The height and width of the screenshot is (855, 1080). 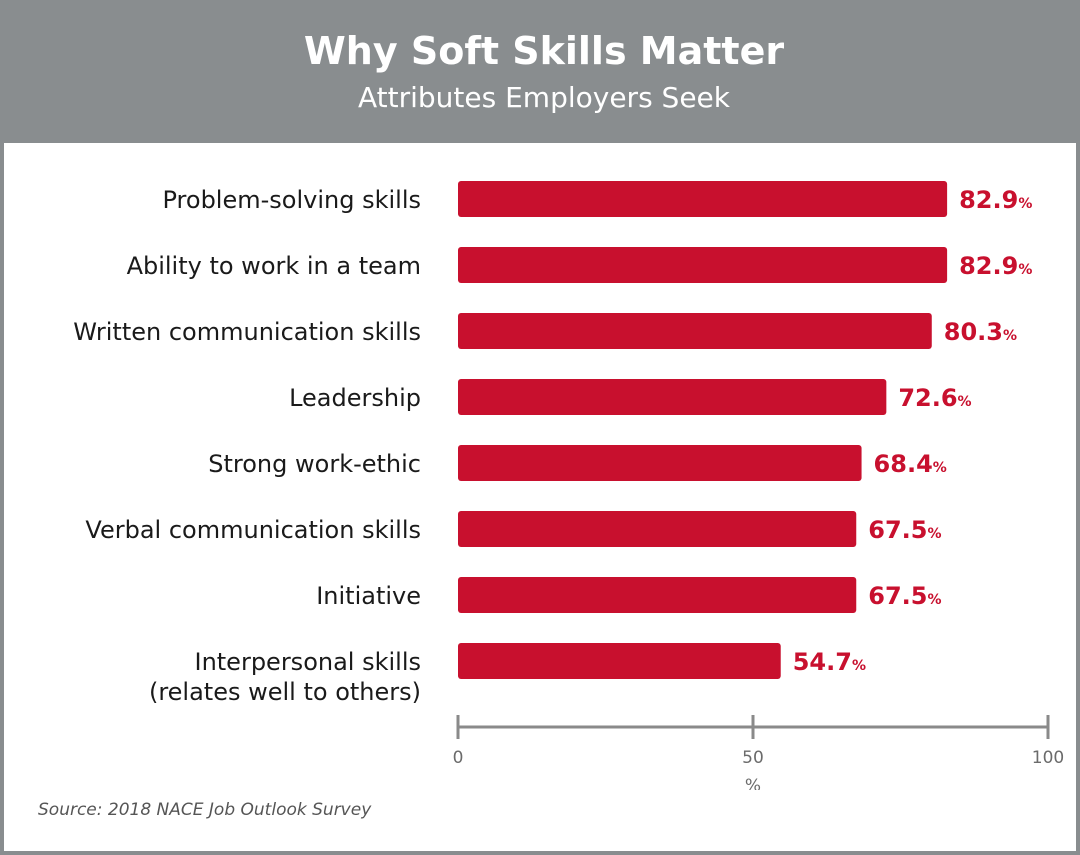 I want to click on category-label: Ability to work in a team, so click(x=274, y=266).